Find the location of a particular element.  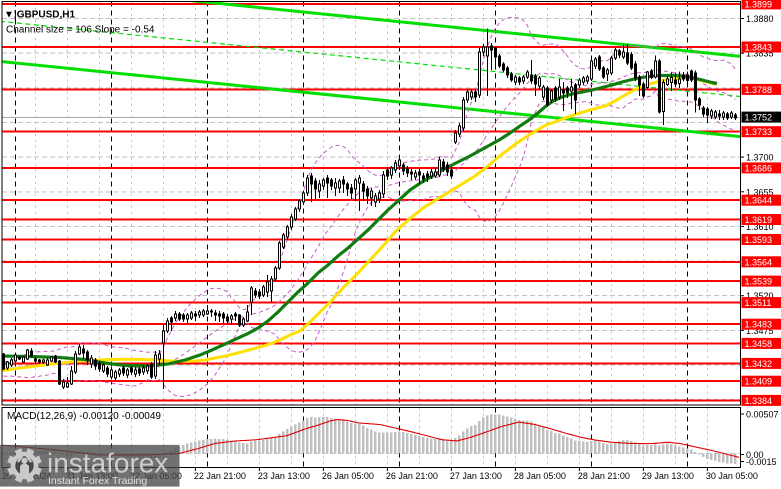

svg-text: 1.3835 is located at coordinates (760, 54).